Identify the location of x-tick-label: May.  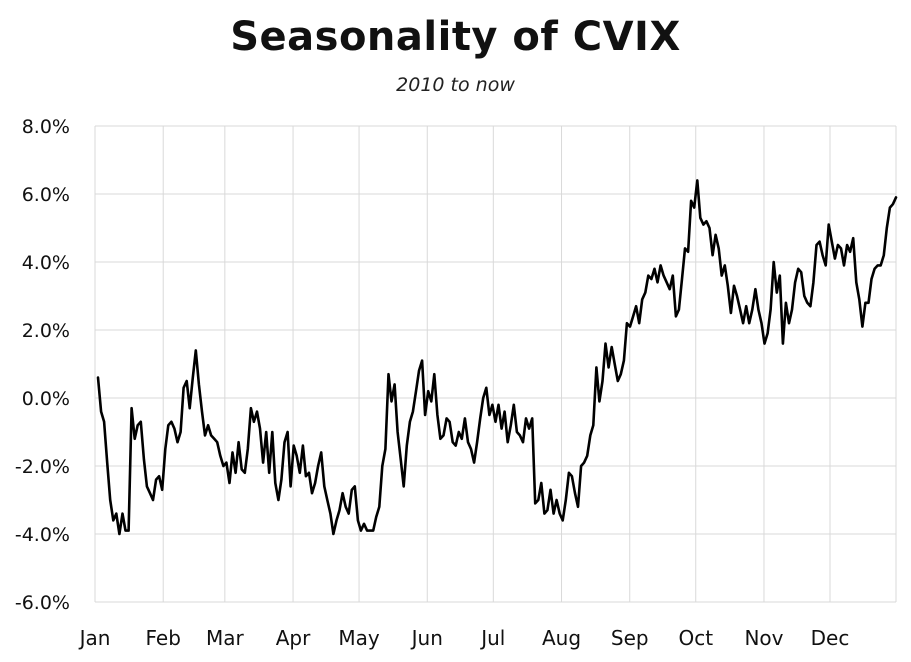
(359, 638).